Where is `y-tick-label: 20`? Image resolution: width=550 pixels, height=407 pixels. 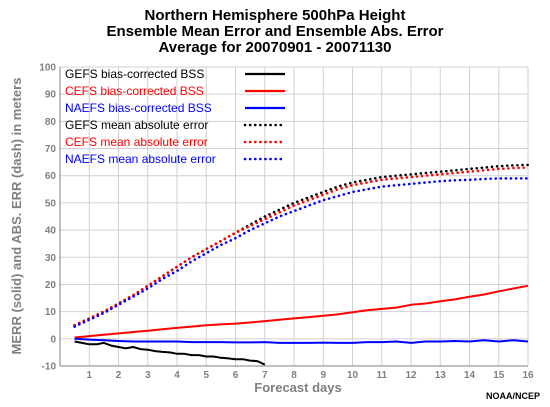 y-tick-label: 20 is located at coordinates (51, 285).